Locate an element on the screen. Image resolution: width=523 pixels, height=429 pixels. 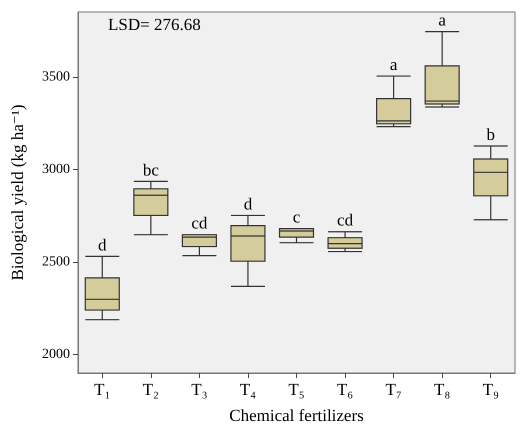
annotation: LSD= 276.68 is located at coordinates (154, 24).